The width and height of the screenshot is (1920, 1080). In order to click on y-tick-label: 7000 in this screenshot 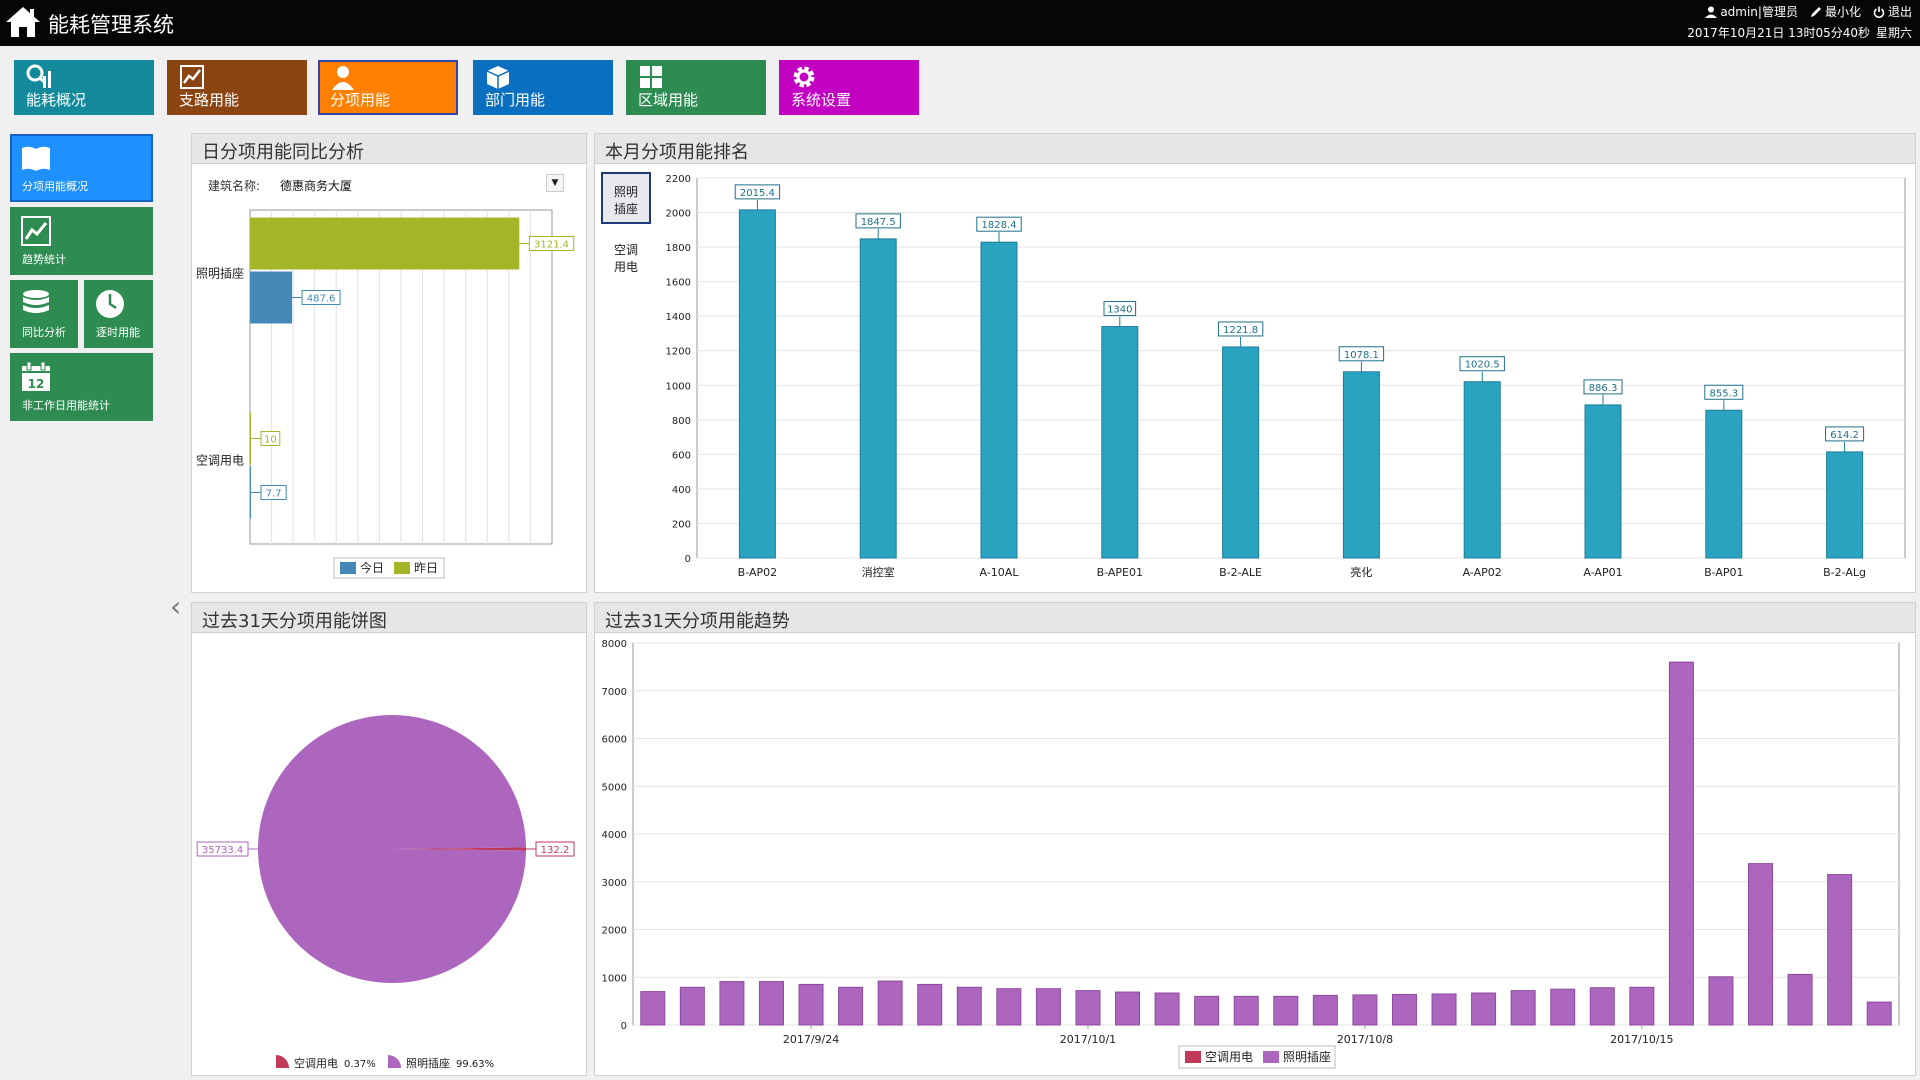, I will do `click(614, 692)`.